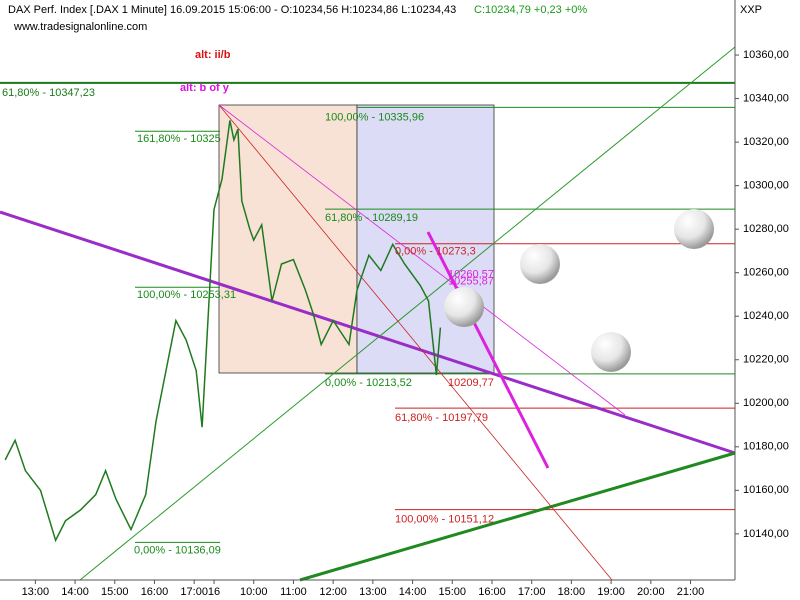 Image resolution: width=800 pixels, height=600 pixels. What do you see at coordinates (254, 592) in the screenshot?
I see `x-tick-label: 10:00` at bounding box center [254, 592].